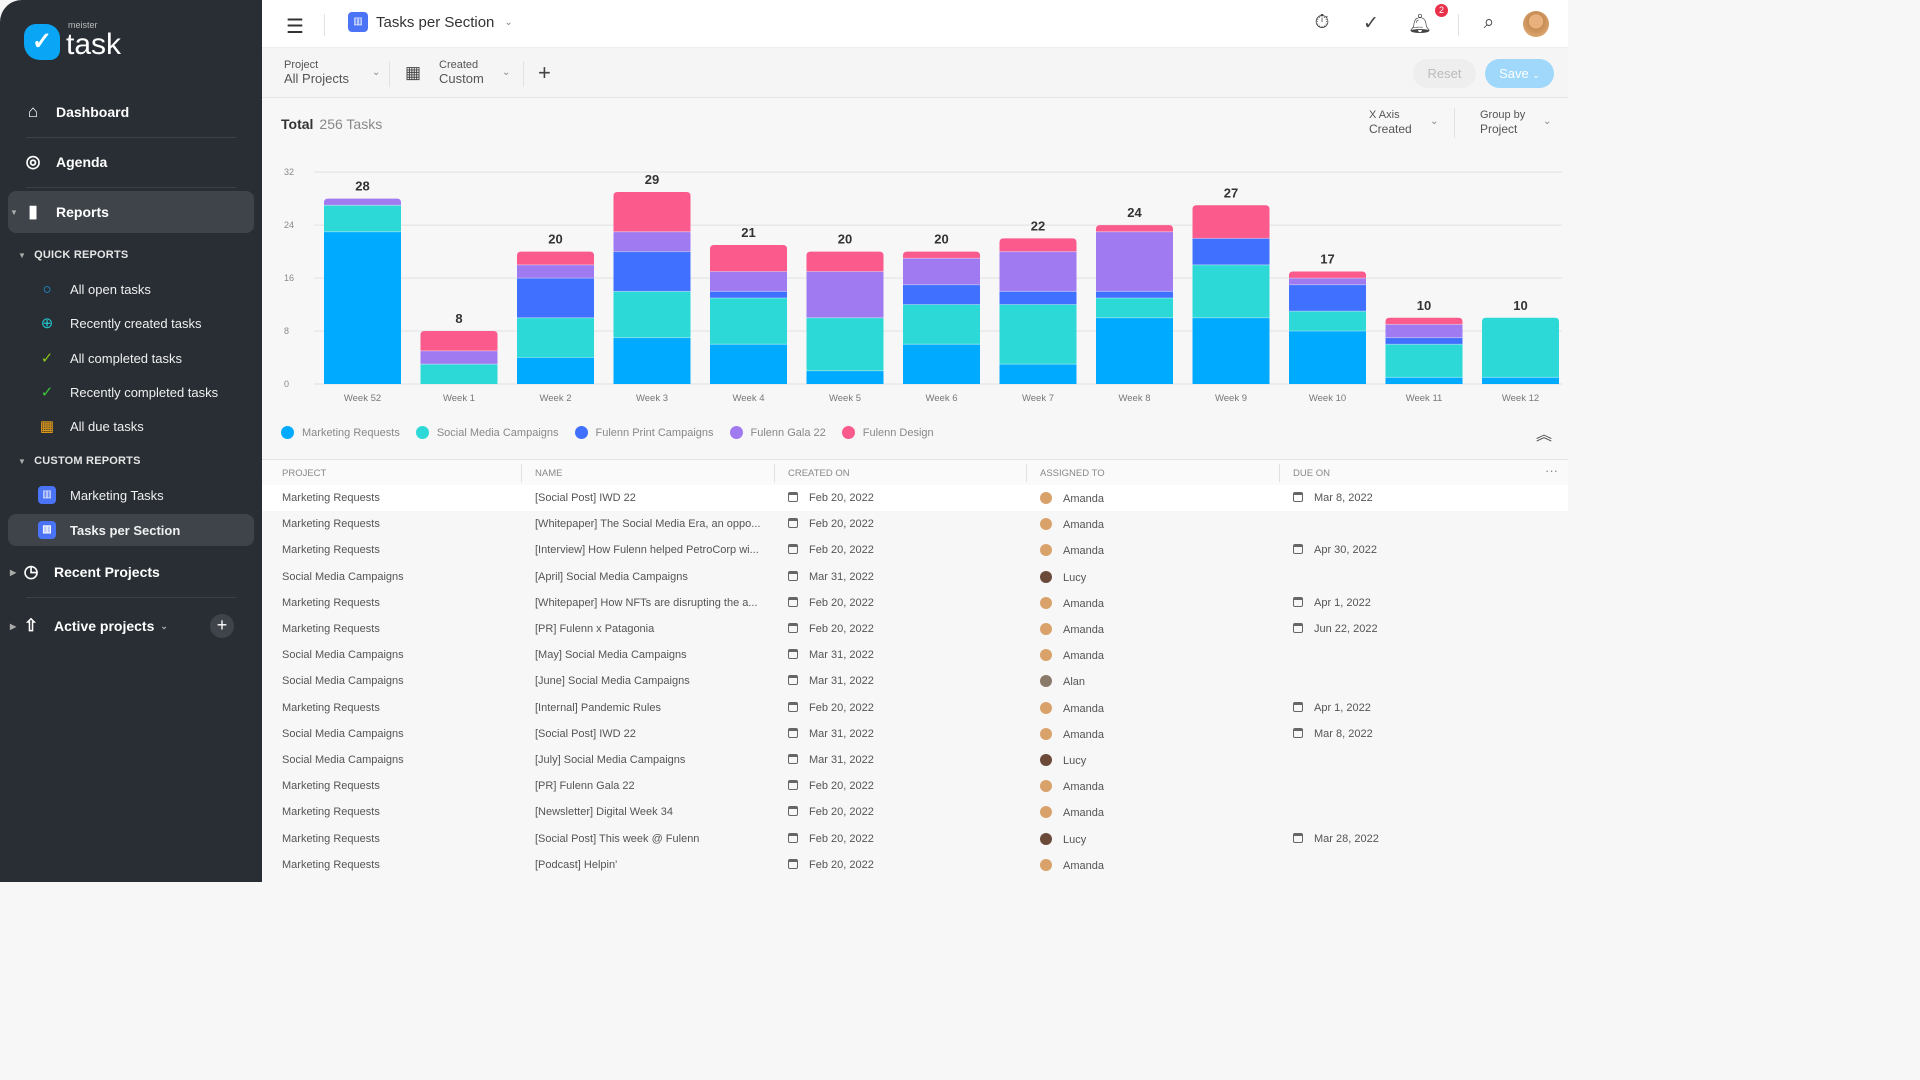  Describe the element at coordinates (131, 162) in the screenshot. I see `nav-agenda: ◎ Agenda` at that location.